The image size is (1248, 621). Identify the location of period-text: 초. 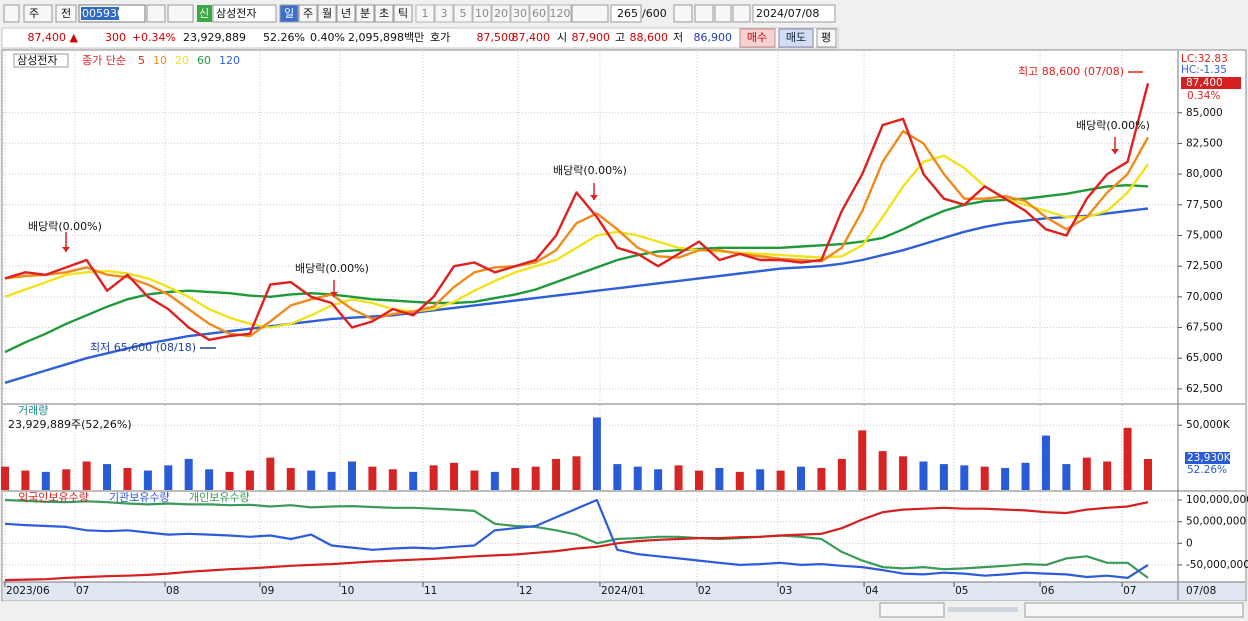
(384, 13).